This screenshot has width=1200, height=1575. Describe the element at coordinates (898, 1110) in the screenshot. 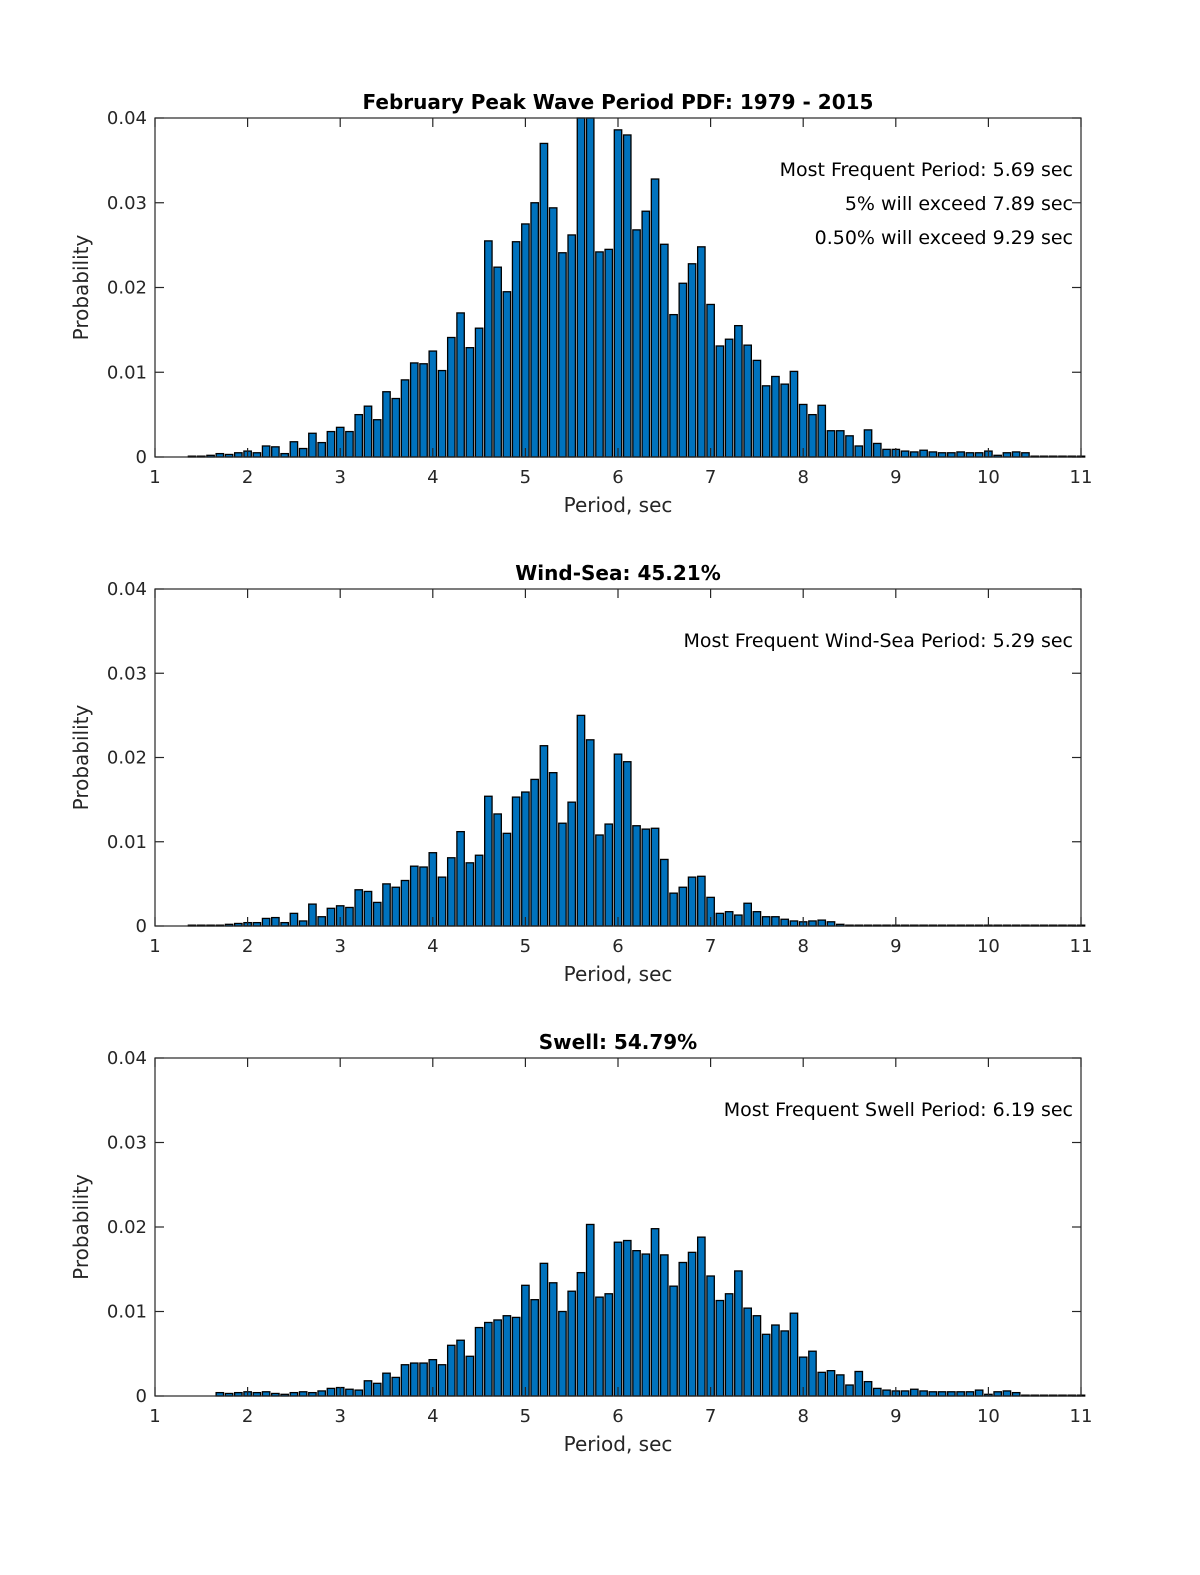

I see `annotation: Most Frequent Swell Period: 6.19 sec` at that location.